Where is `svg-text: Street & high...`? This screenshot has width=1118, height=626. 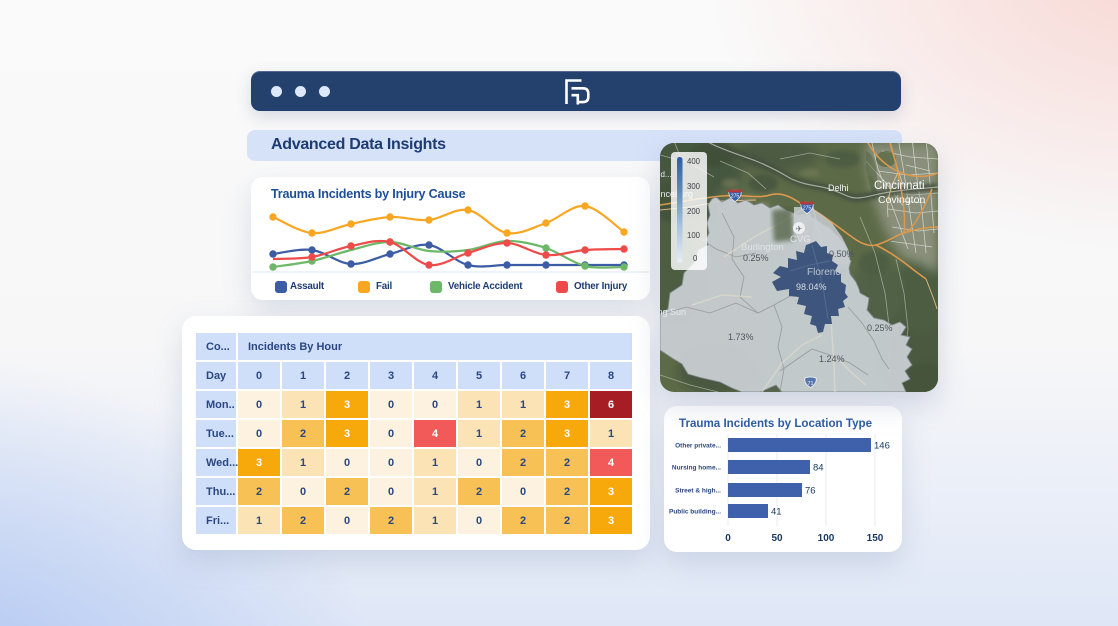 svg-text: Street & high... is located at coordinates (698, 491).